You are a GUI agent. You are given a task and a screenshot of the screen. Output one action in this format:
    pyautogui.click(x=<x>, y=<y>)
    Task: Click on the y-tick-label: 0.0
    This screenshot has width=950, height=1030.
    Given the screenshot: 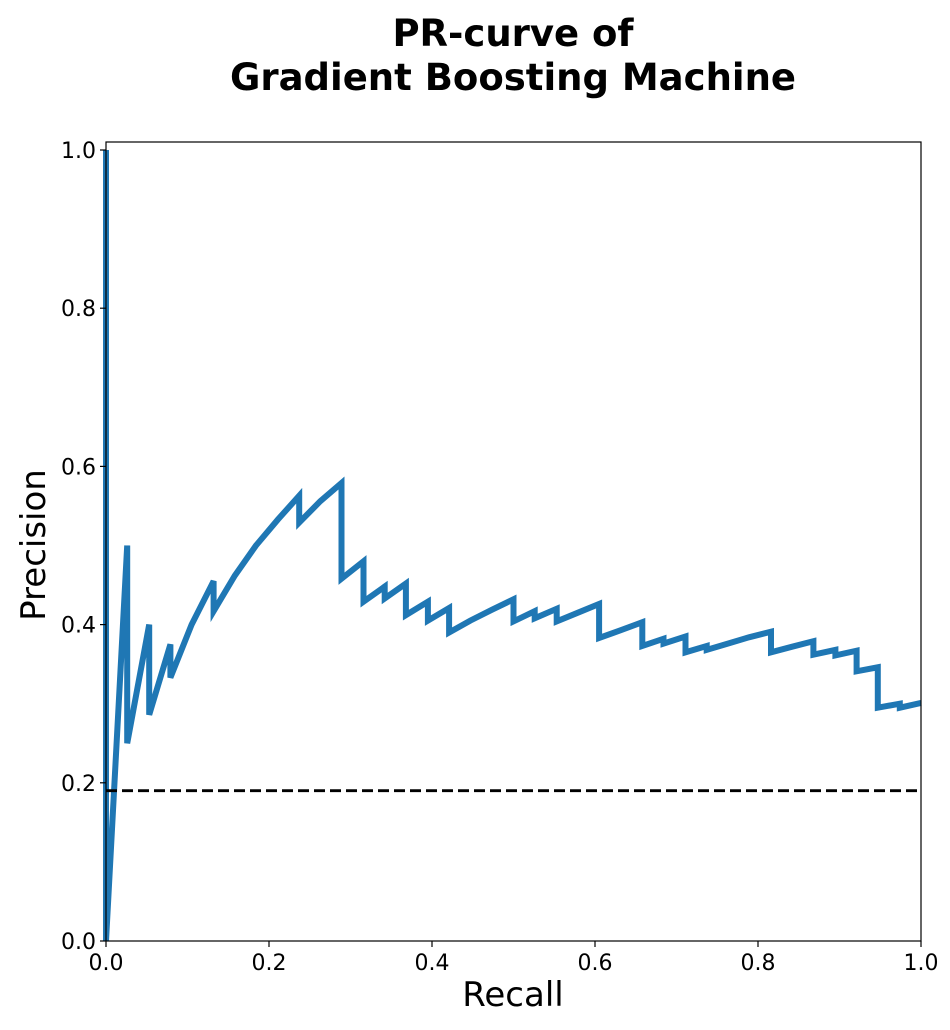 What is the action you would take?
    pyautogui.click(x=78, y=942)
    